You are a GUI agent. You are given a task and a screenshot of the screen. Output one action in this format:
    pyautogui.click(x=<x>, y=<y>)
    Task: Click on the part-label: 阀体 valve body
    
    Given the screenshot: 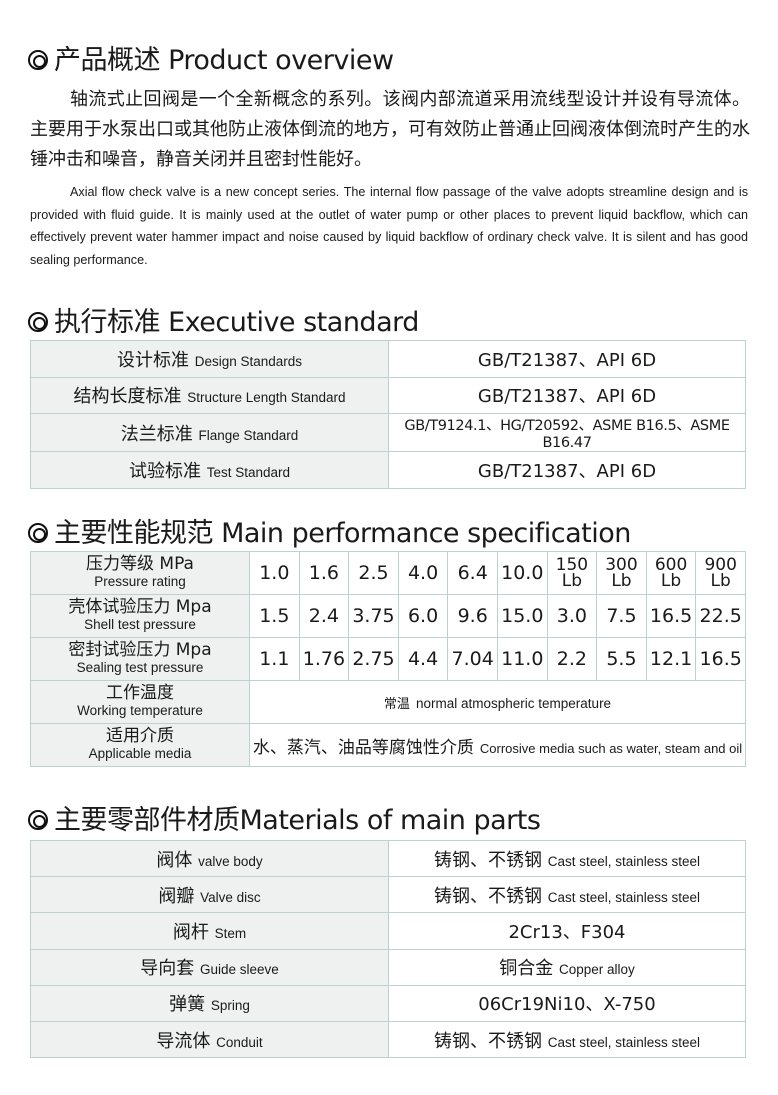 What is the action you would take?
    pyautogui.click(x=209, y=858)
    